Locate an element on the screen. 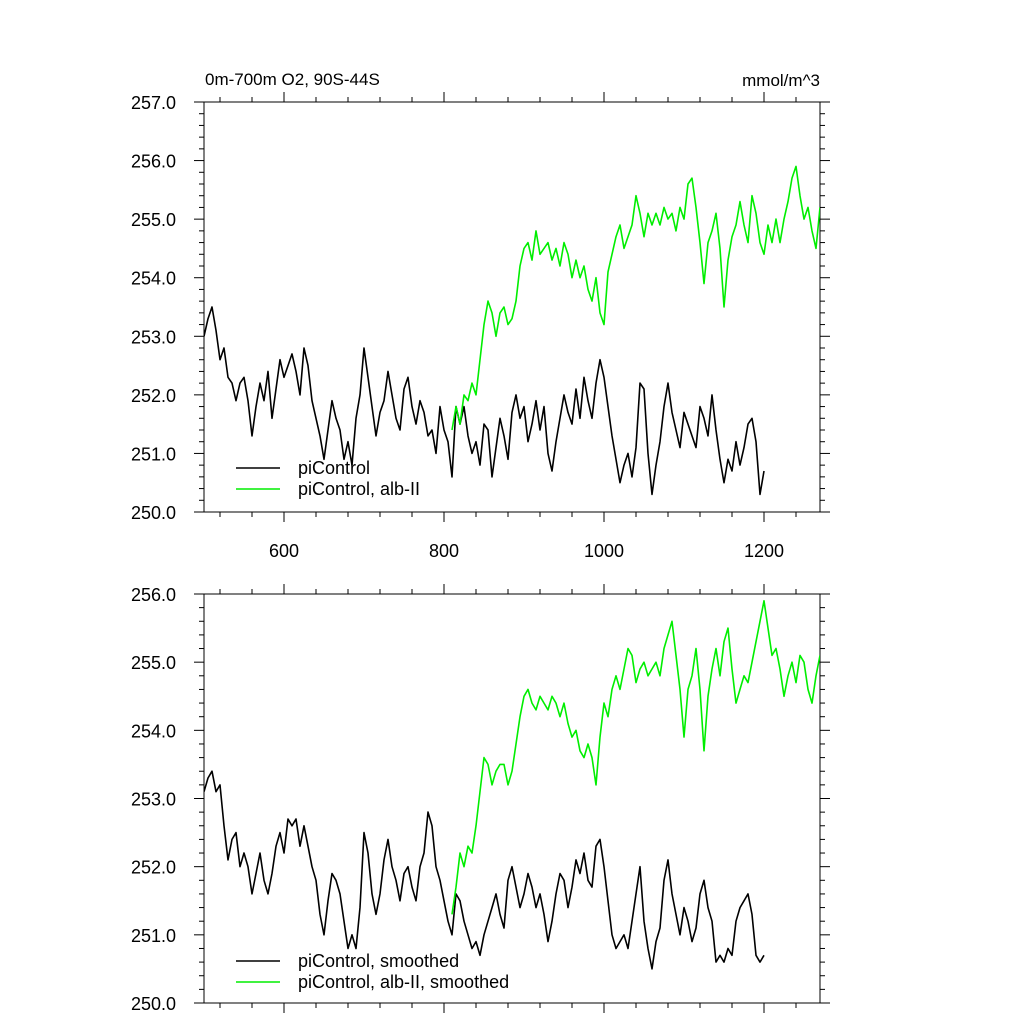 The width and height of the screenshot is (1024, 1024). legend-label: piControl, smoothed is located at coordinates (378, 961).